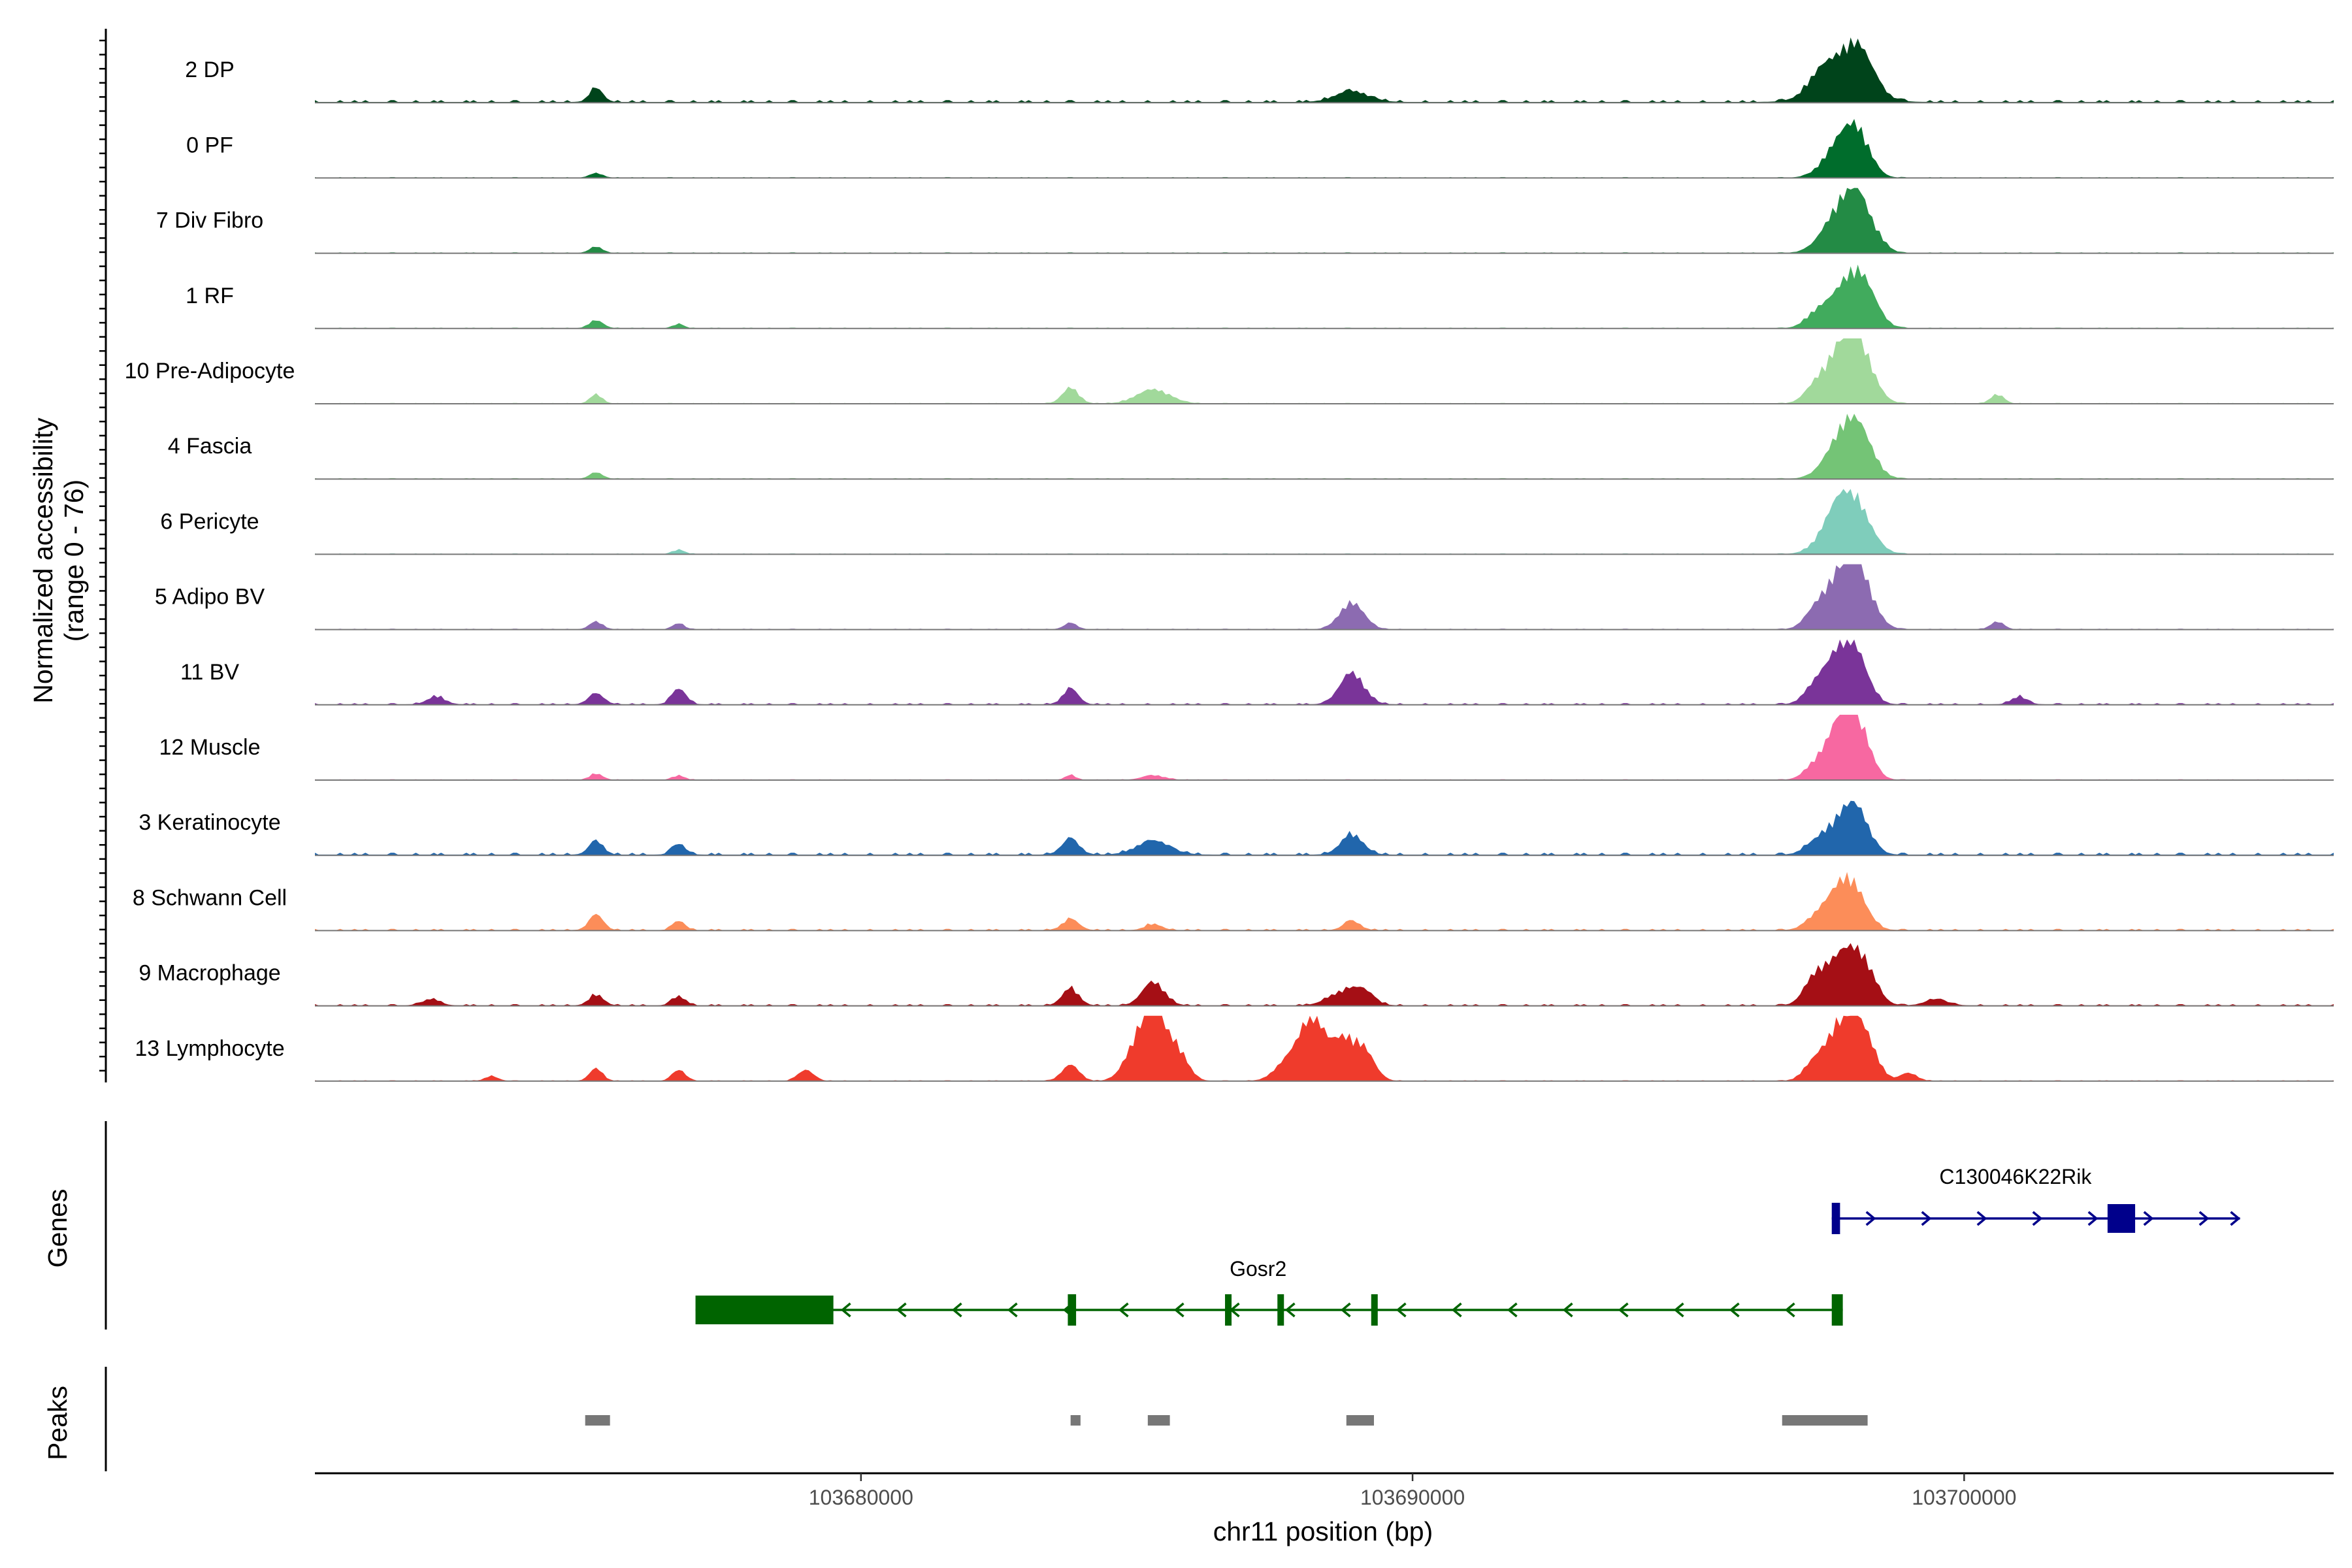 The height and width of the screenshot is (1568, 2352). Describe the element at coordinates (1173, 1225) in the screenshot. I see `gene-track: Gosr2 C130046K22Rik` at that location.